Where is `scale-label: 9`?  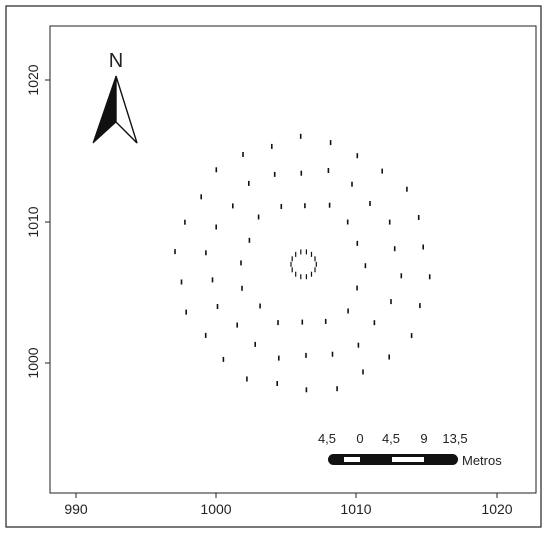 scale-label: 9 is located at coordinates (423, 438).